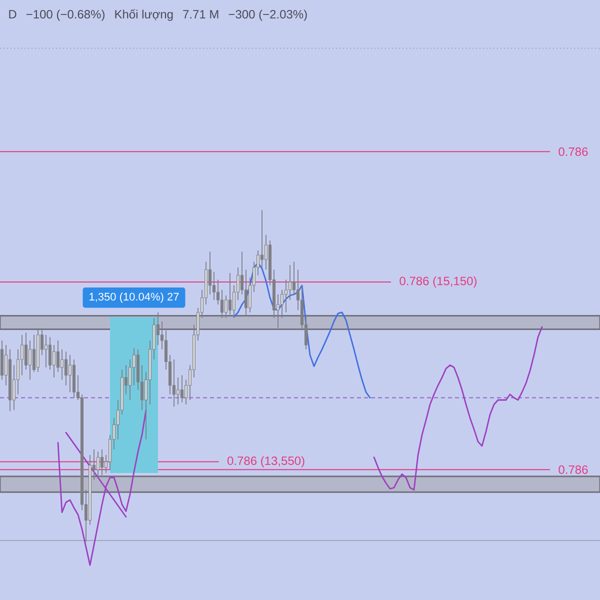 This screenshot has width=600, height=600. I want to click on annotation: −300 (−2.03%), so click(267, 15).